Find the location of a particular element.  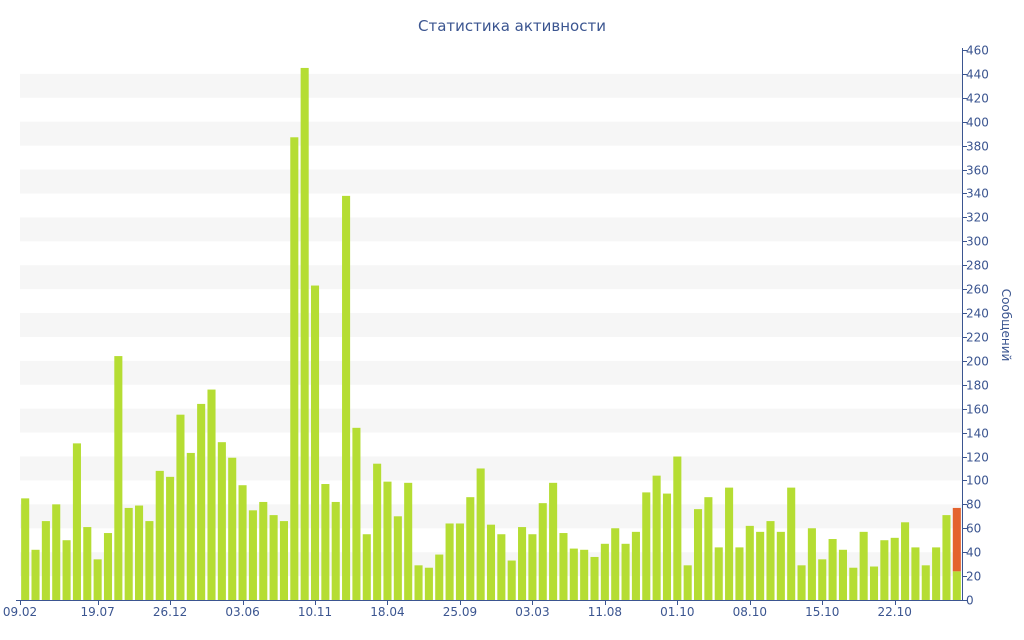

y-tick-label: 40 is located at coordinates (973, 553).